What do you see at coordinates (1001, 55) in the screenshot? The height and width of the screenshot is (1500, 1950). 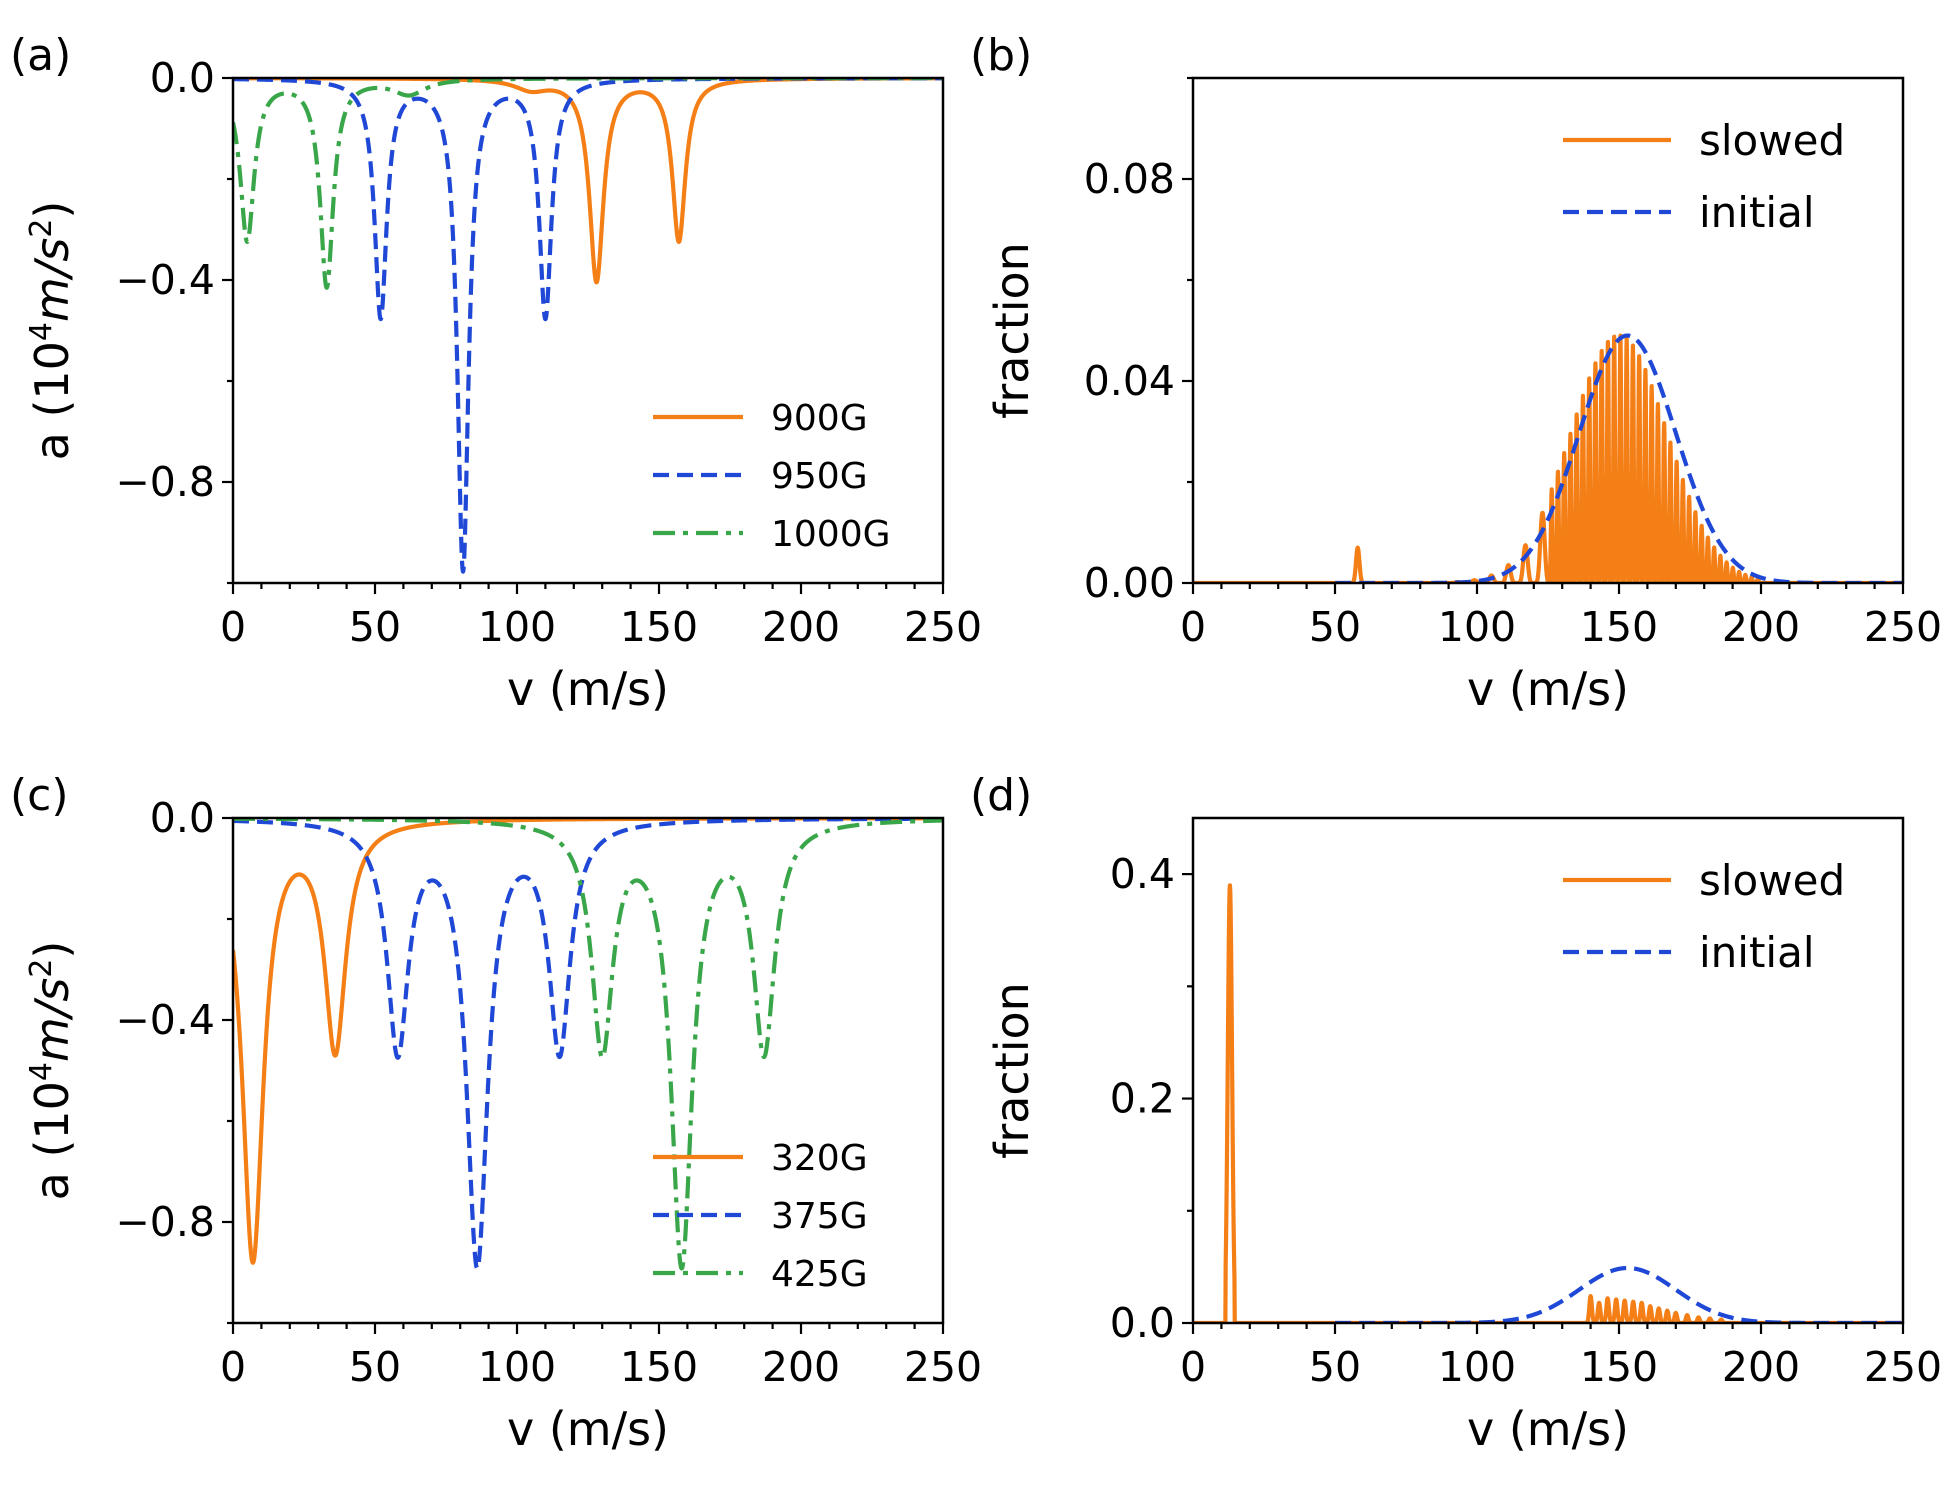 I see `panel-label: (b)` at bounding box center [1001, 55].